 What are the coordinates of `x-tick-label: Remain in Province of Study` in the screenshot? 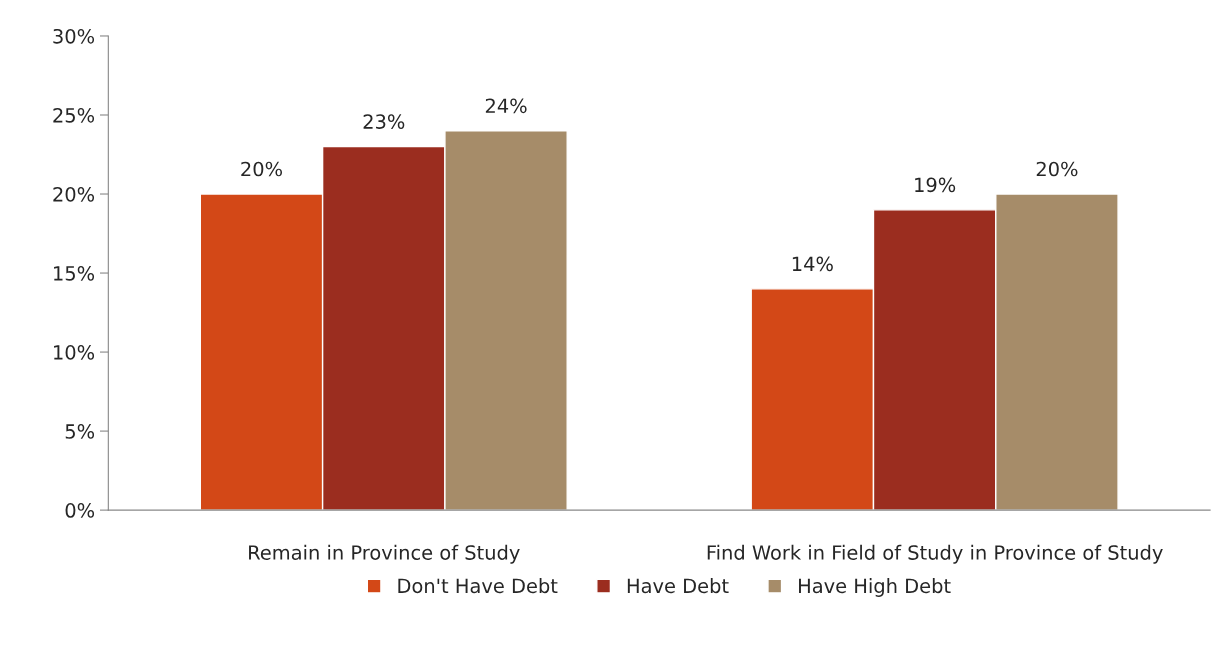 It's located at (384, 554).